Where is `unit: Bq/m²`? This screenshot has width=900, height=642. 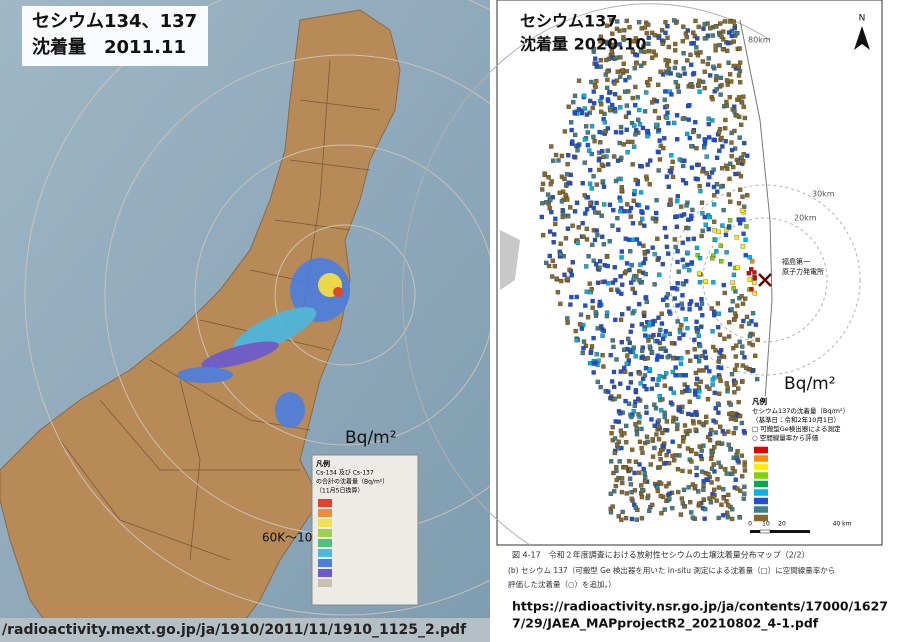
unit: Bq/m² is located at coordinates (810, 384).